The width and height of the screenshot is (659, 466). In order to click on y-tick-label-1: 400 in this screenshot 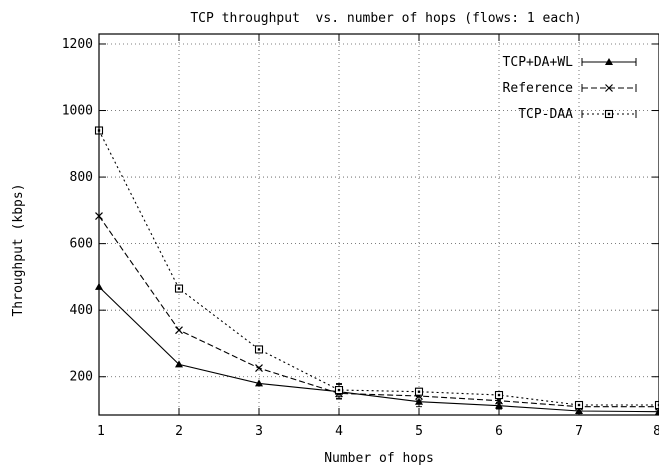, I will do `click(81, 310)`.